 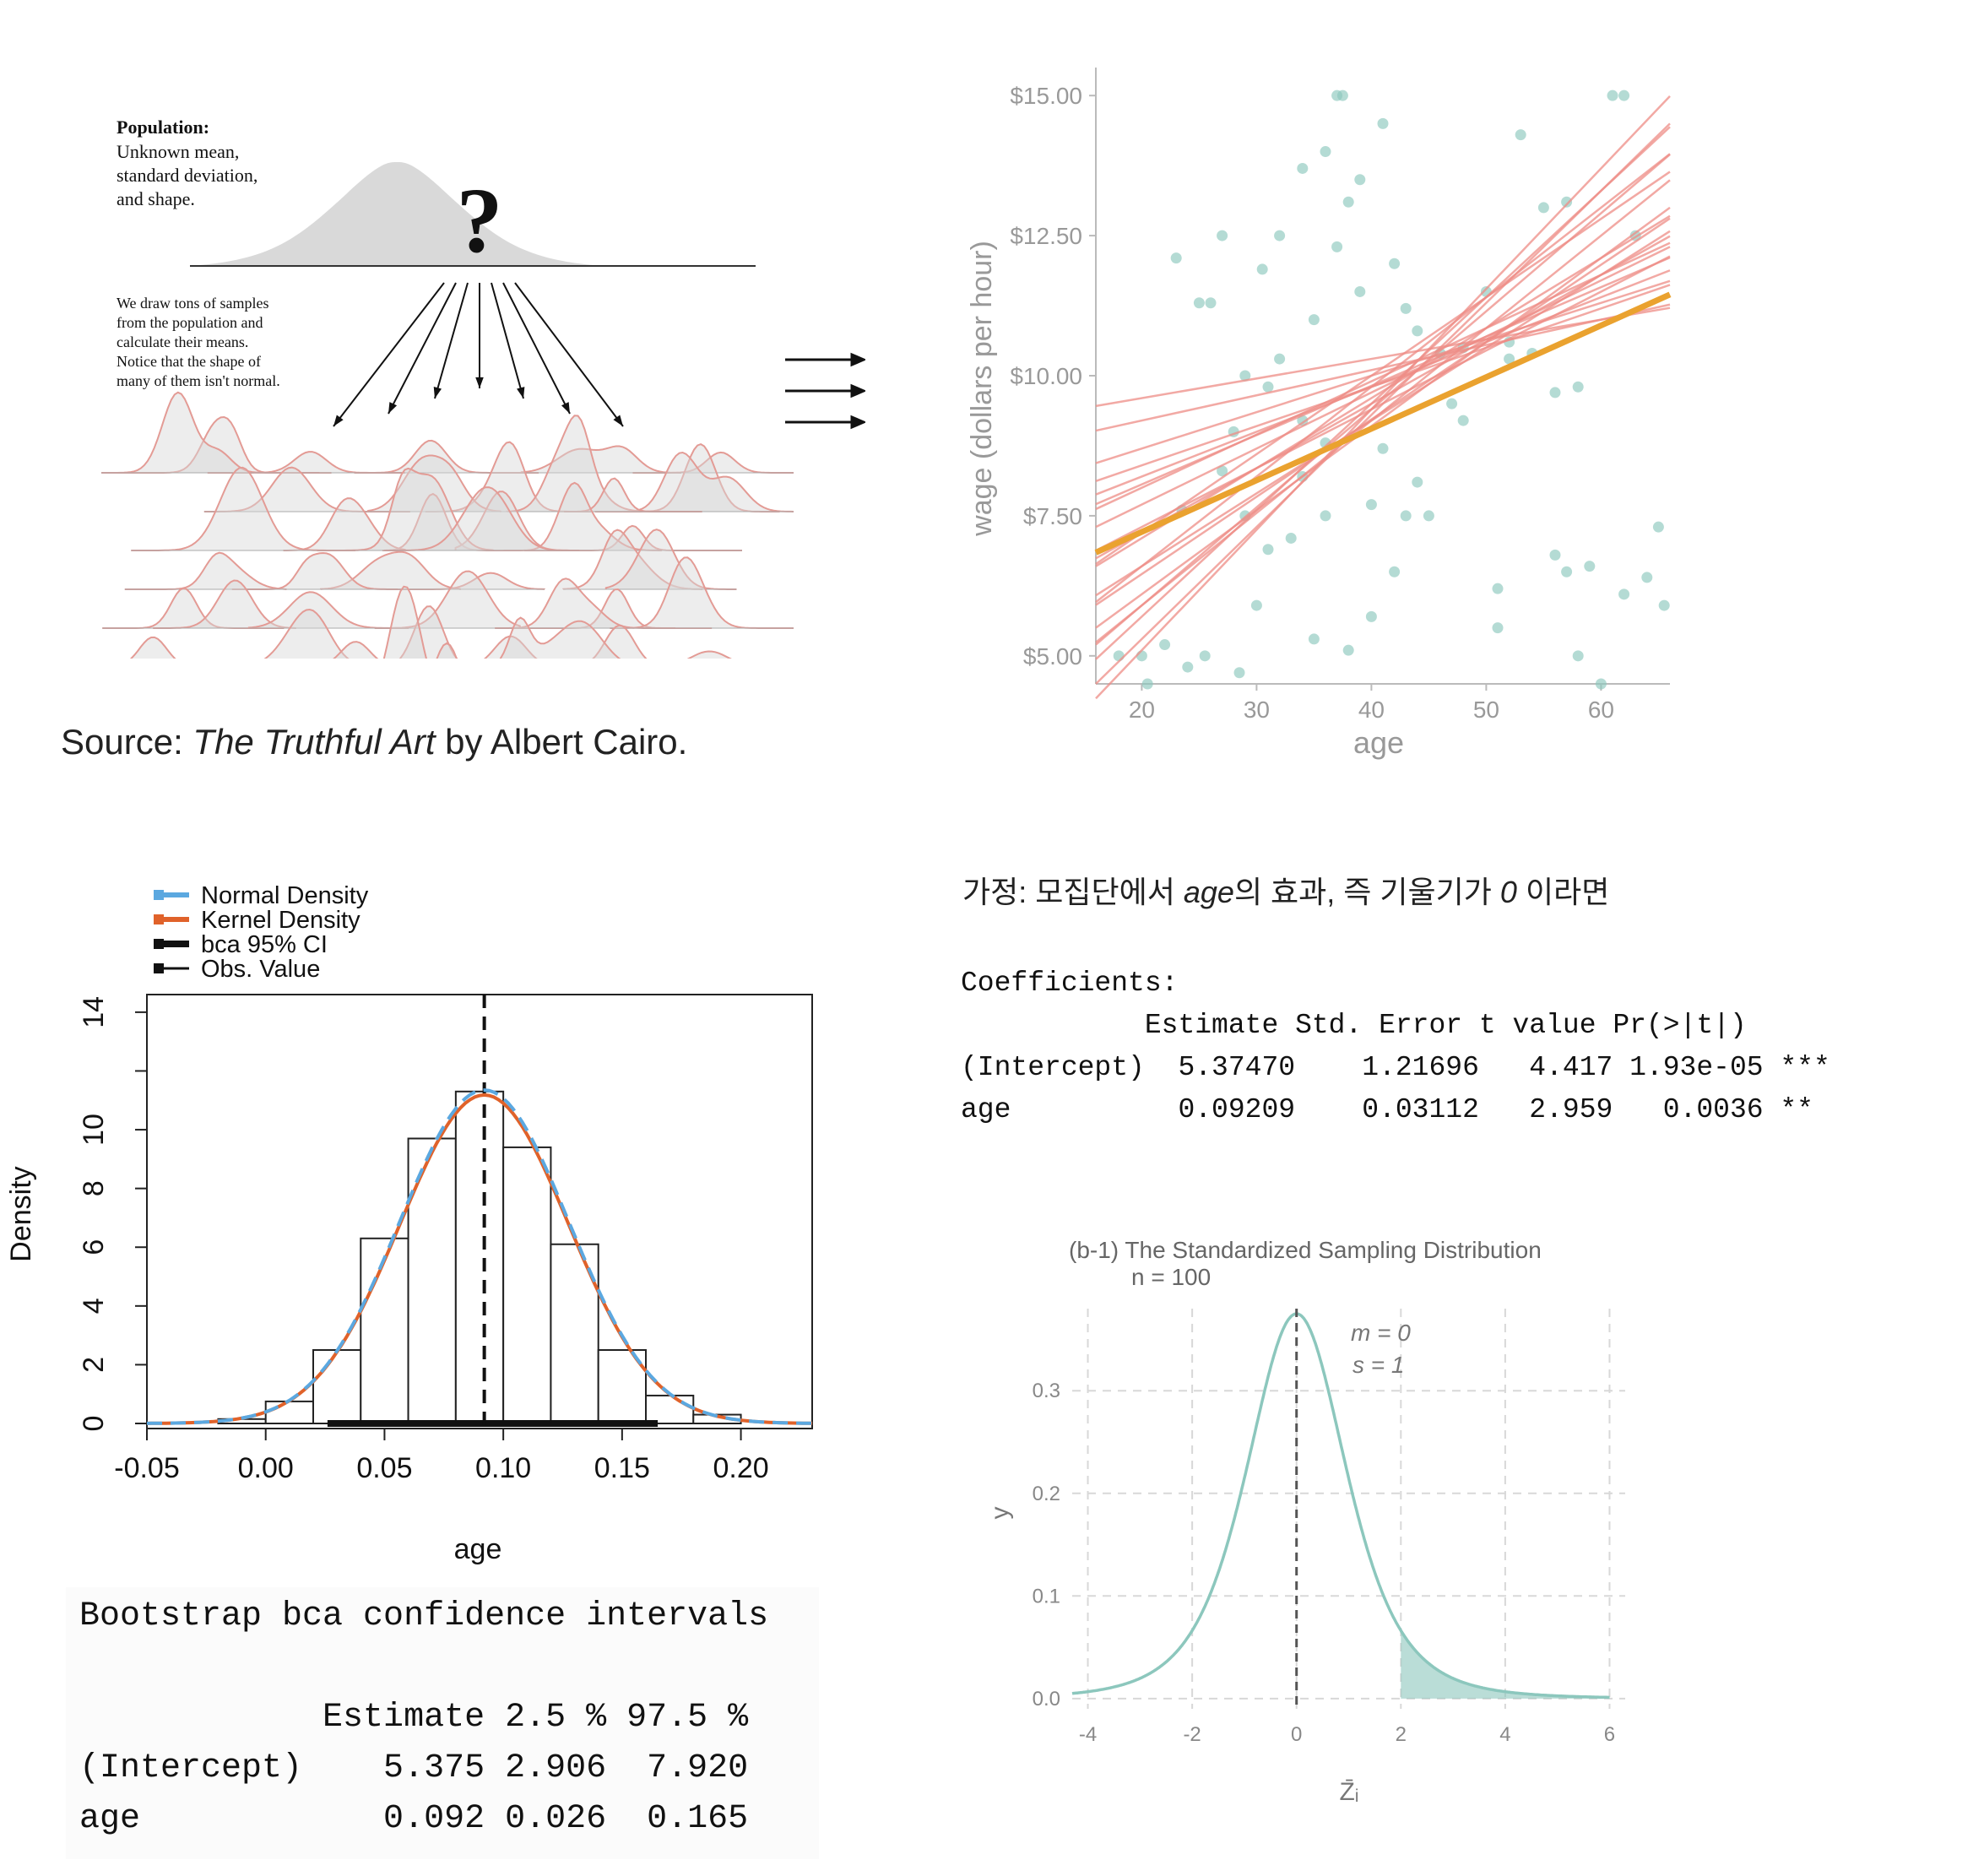 What do you see at coordinates (1486, 710) in the screenshot?
I see `x-tick-label: 50` at bounding box center [1486, 710].